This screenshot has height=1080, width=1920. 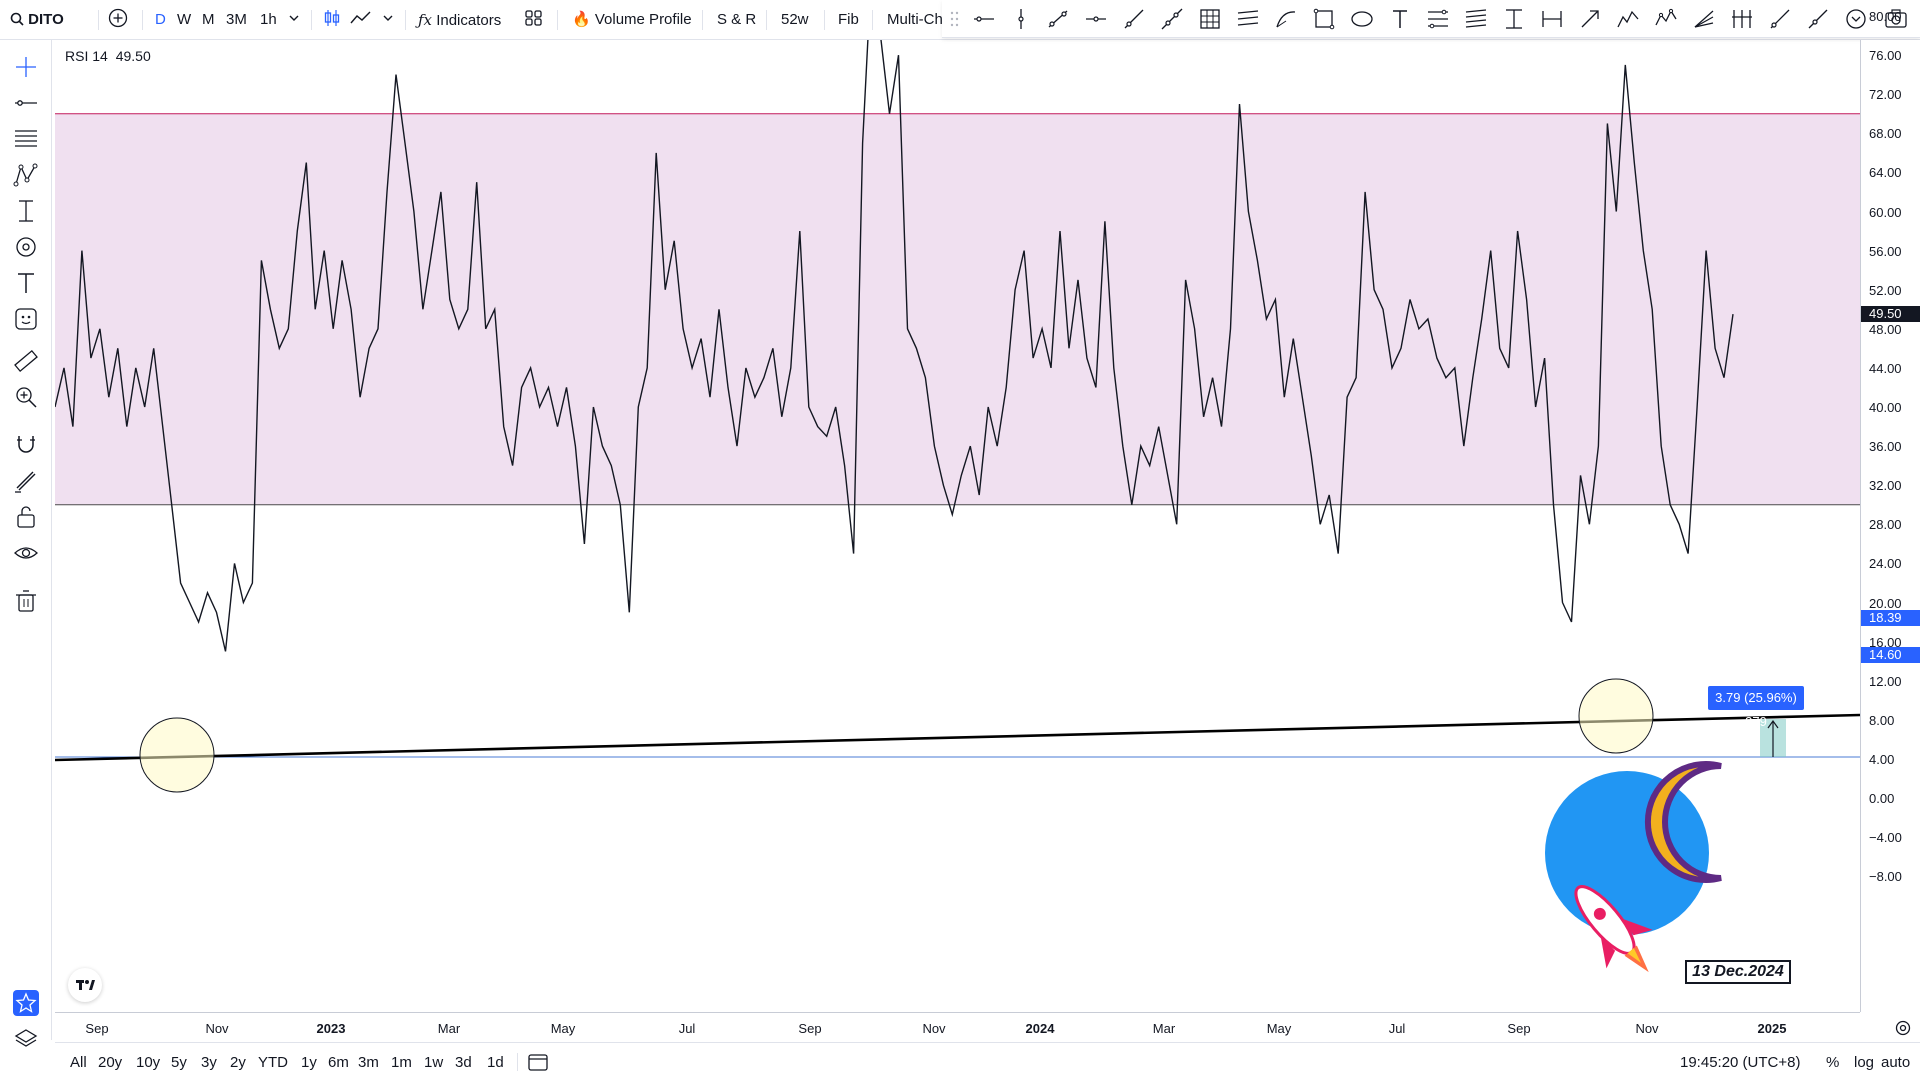 What do you see at coordinates (984, 19) in the screenshot?
I see `horizontal-ray-icon` at bounding box center [984, 19].